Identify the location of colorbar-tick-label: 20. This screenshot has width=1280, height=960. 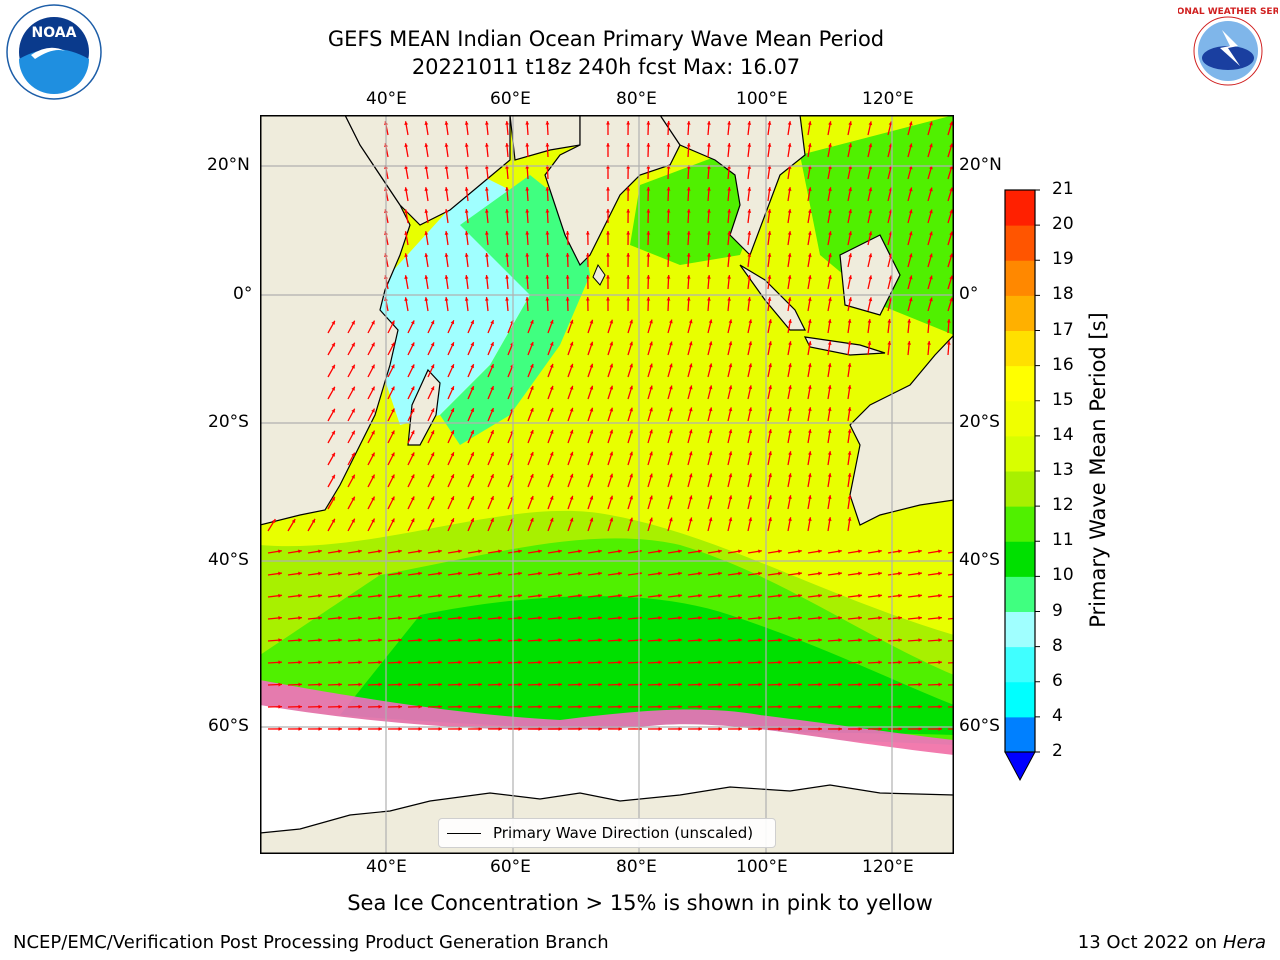
(1063, 224).